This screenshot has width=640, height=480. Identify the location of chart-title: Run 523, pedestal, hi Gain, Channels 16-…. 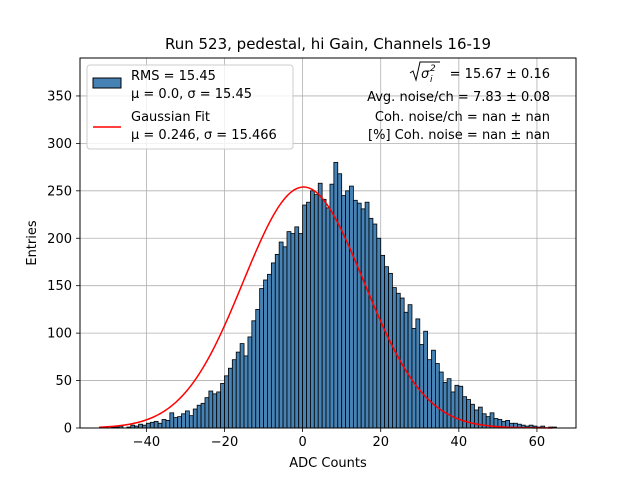
(328, 44).